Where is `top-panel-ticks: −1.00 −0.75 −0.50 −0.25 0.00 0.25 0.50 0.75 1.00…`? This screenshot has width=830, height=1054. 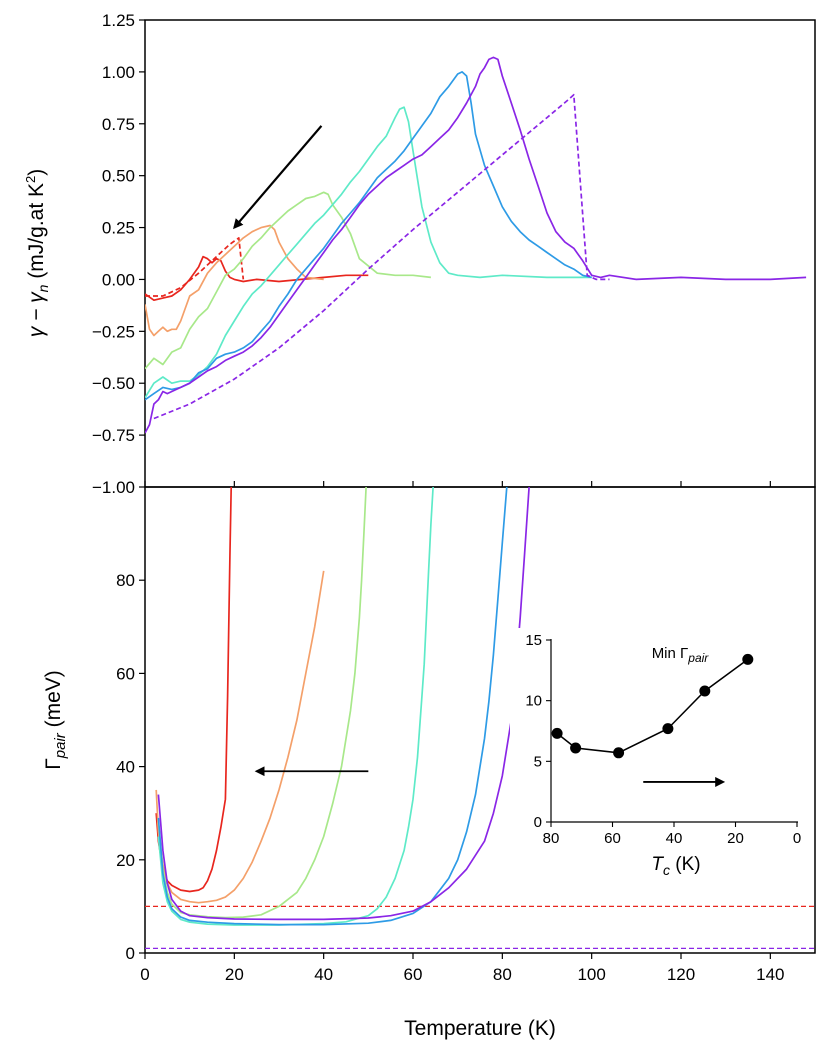 top-panel-ticks: −1.00 −0.75 −0.50 −0.25 0.00 0.25 0.50 0.75 1.00… is located at coordinates (118, 254).